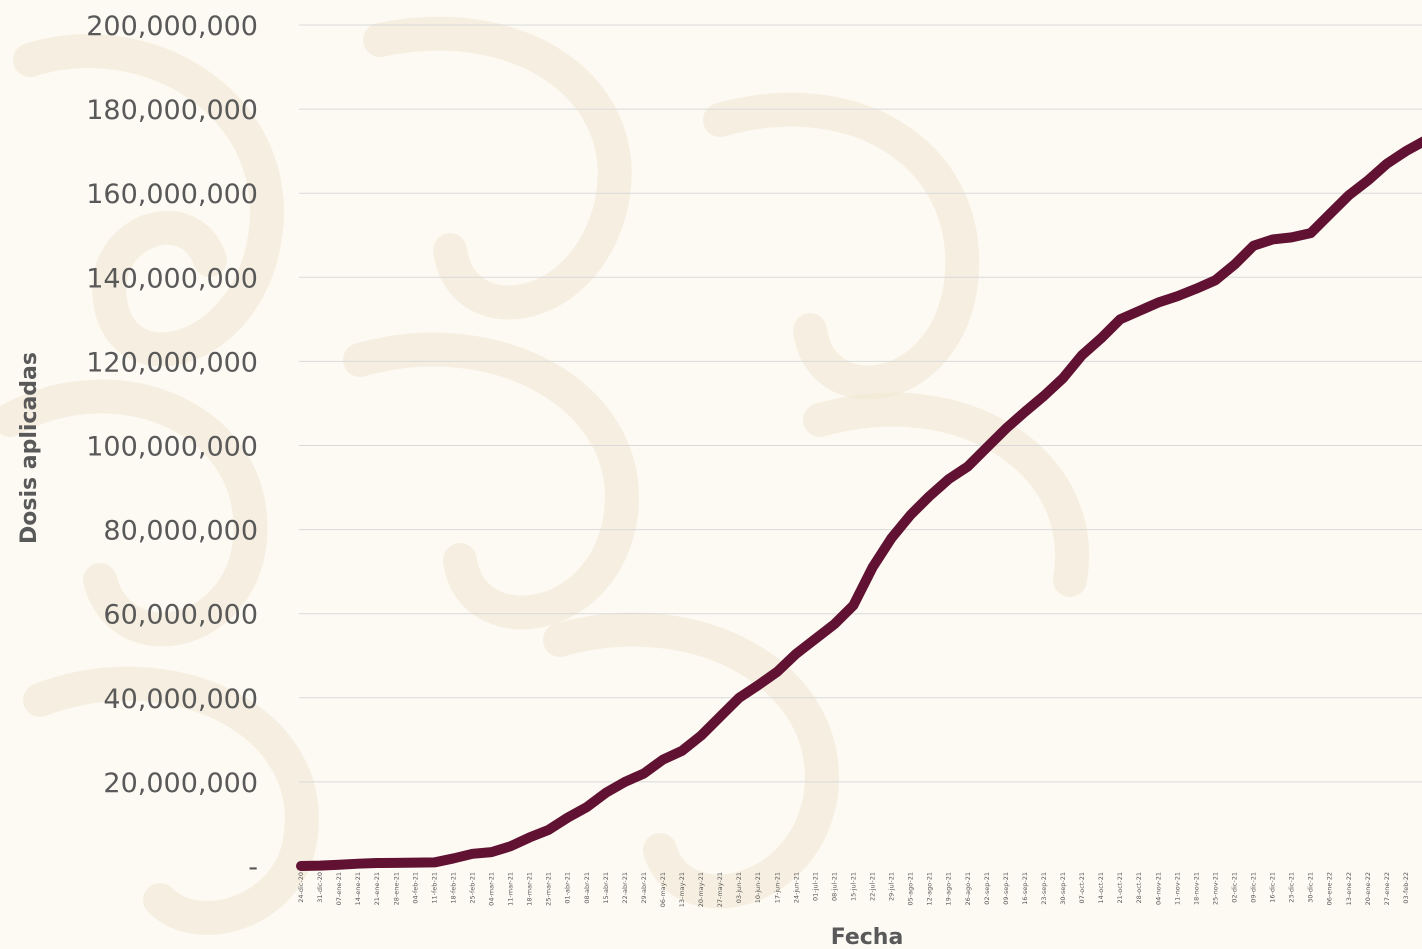 The width and height of the screenshot is (1422, 949). I want to click on x-tick-label: 13-ene-22, so click(1349, 888).